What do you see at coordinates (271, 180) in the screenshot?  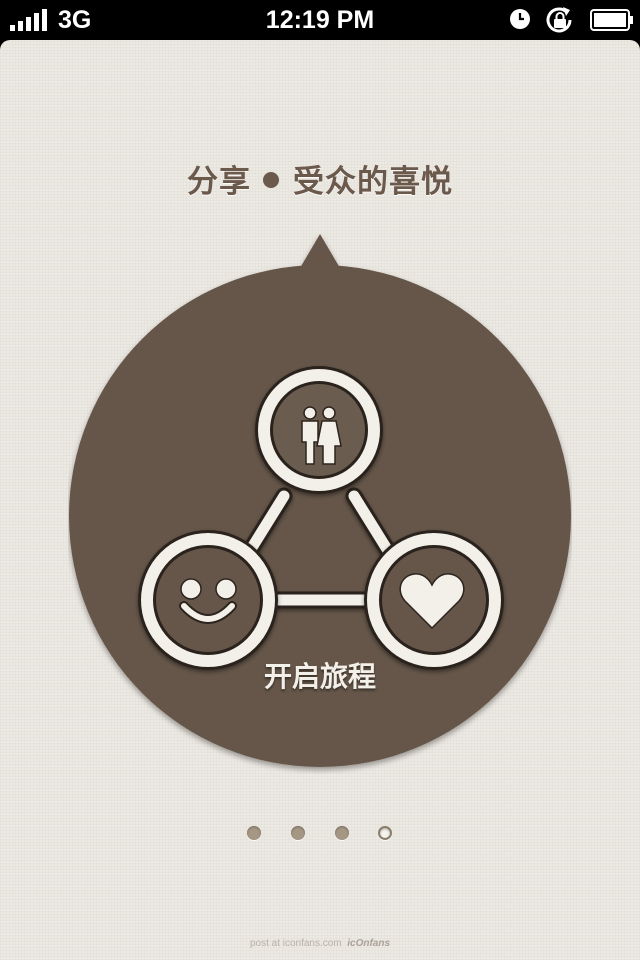 I see `title-separator-dot` at bounding box center [271, 180].